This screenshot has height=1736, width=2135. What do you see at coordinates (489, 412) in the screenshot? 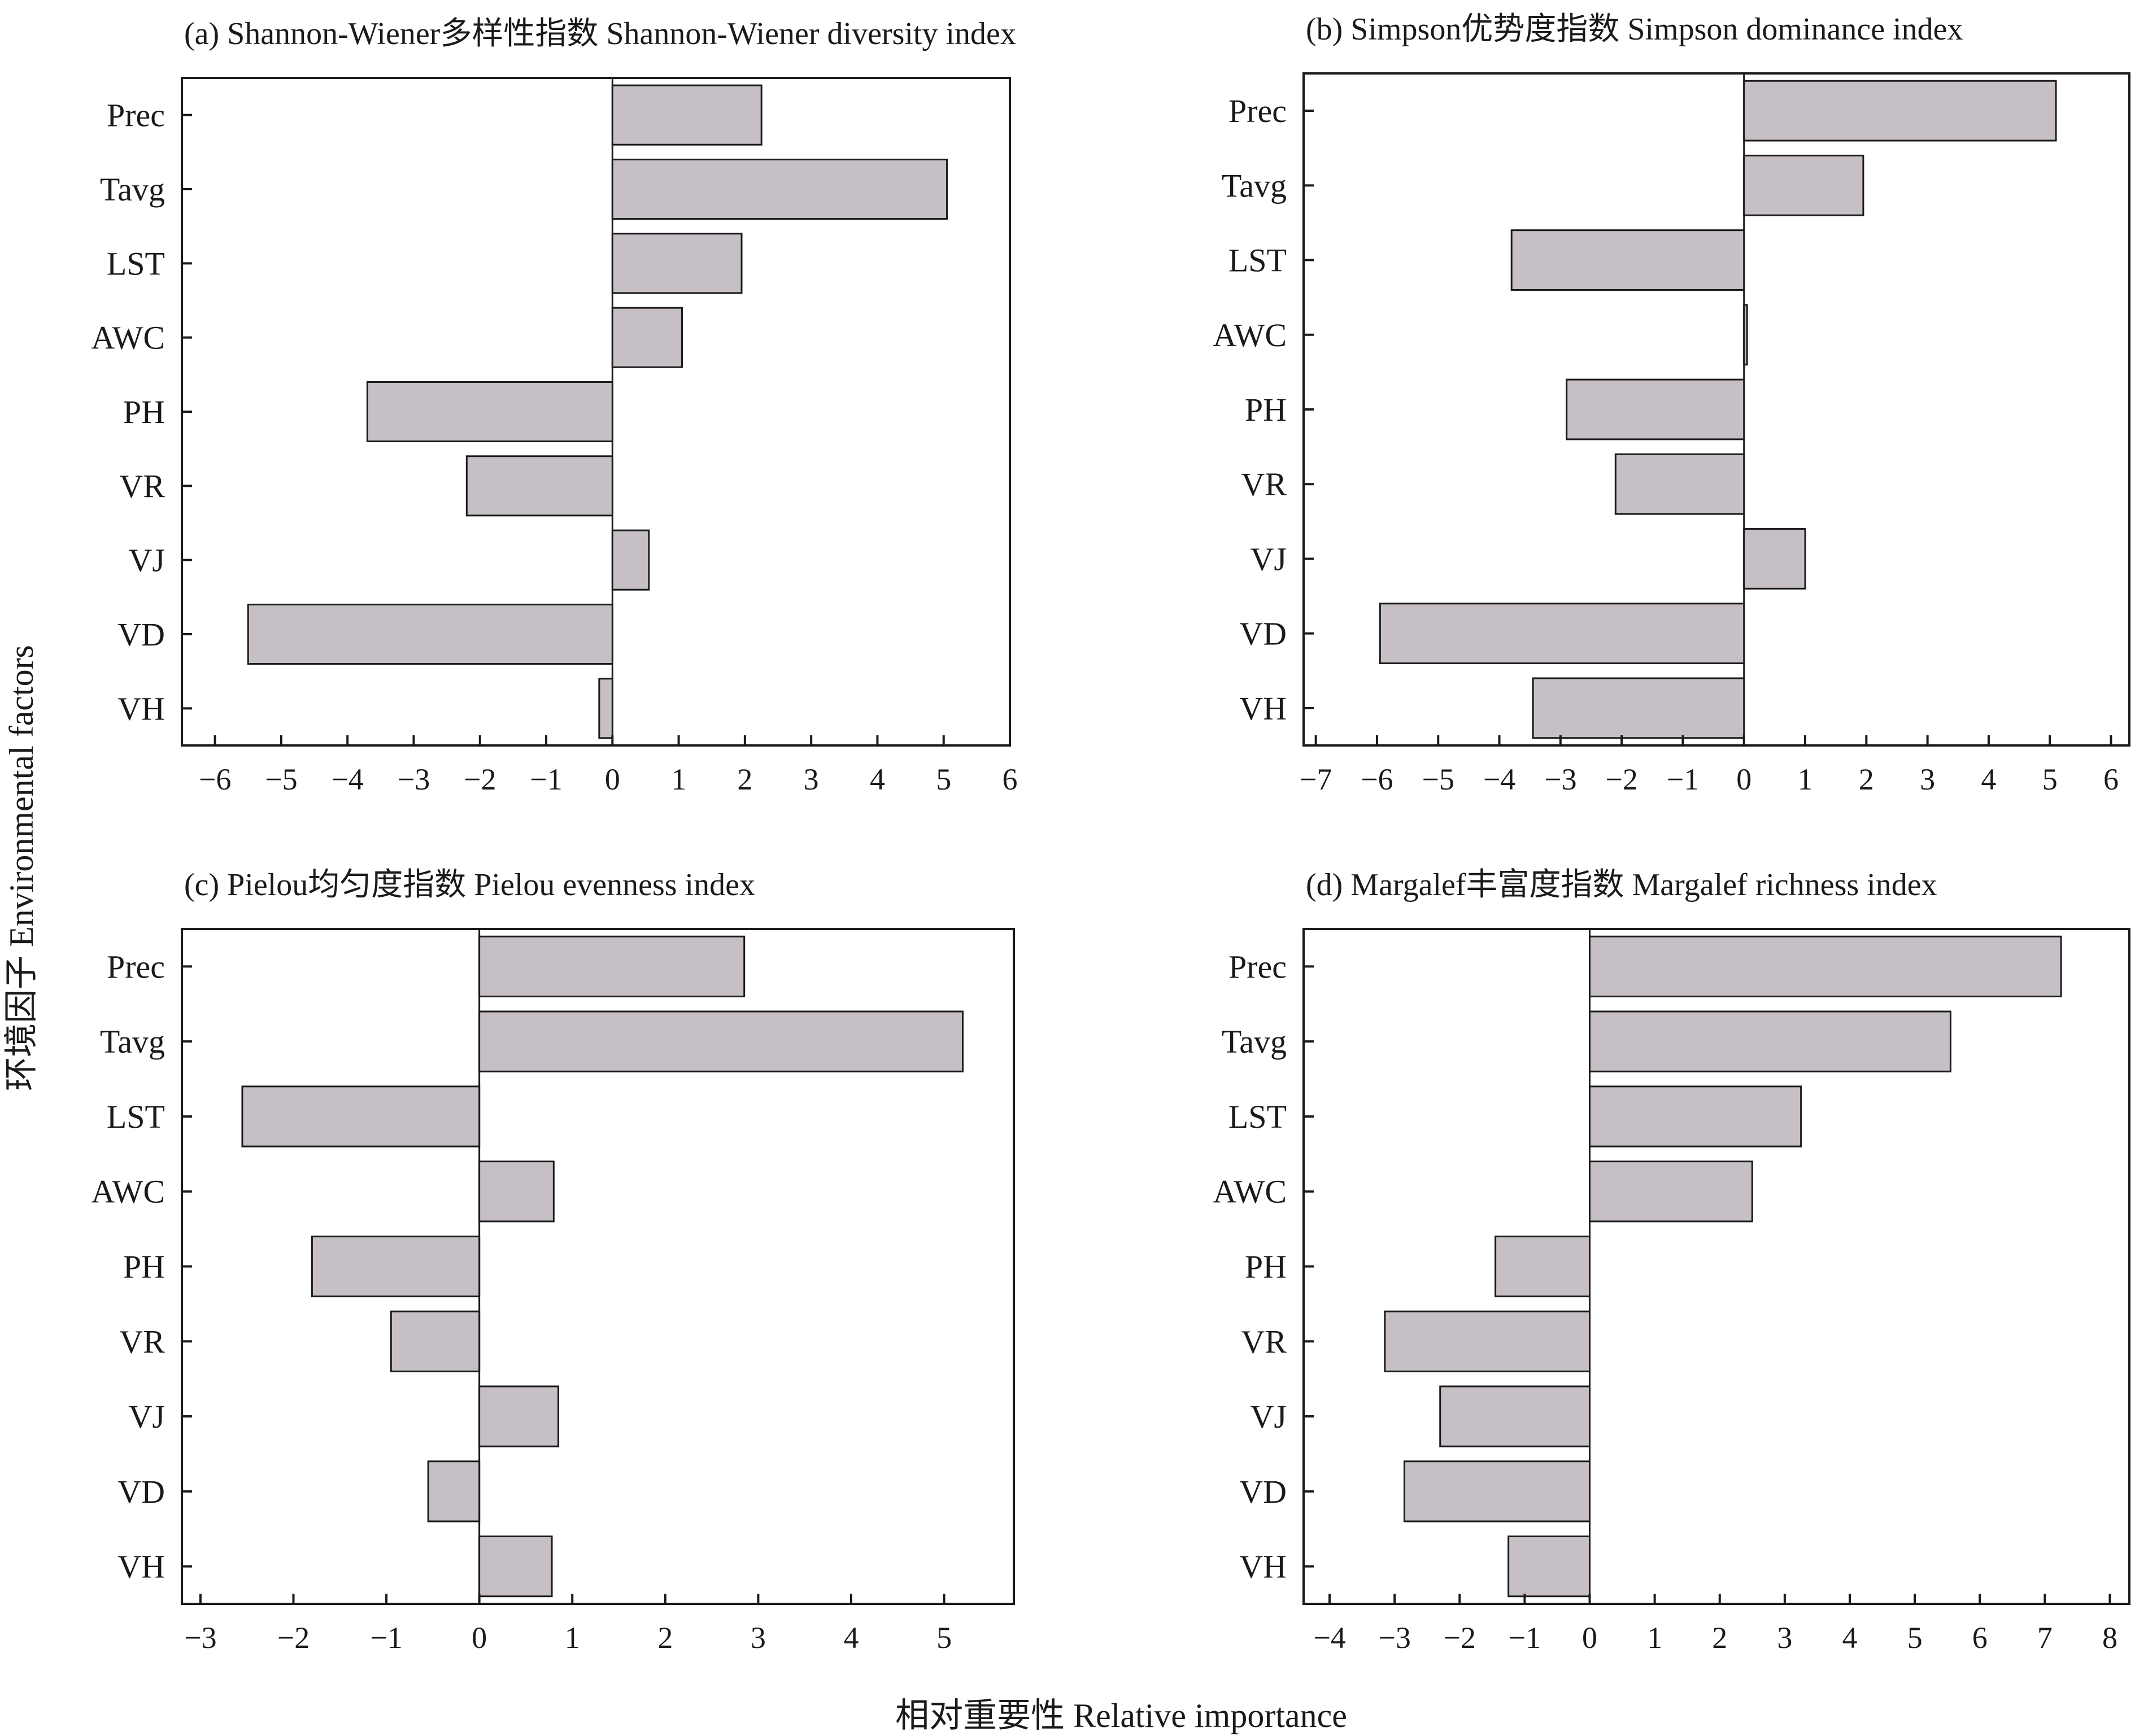
I see `panel-a-bar-ph` at bounding box center [489, 412].